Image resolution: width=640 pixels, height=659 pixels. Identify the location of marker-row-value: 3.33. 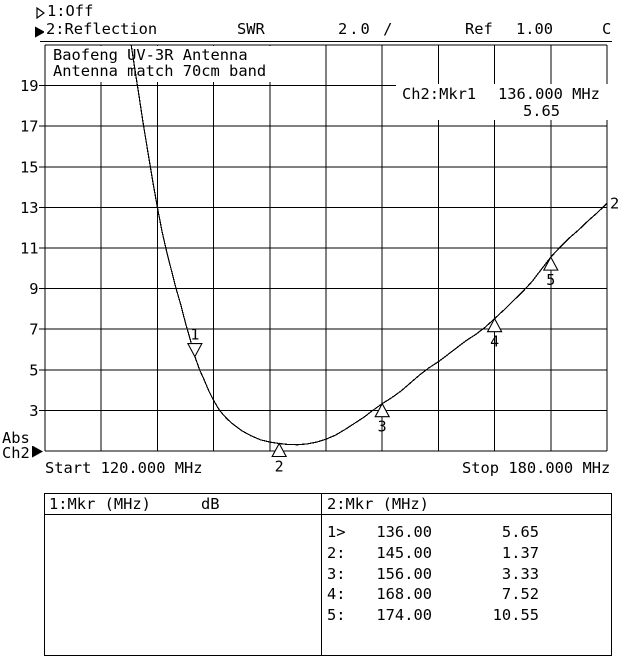
(520, 573).